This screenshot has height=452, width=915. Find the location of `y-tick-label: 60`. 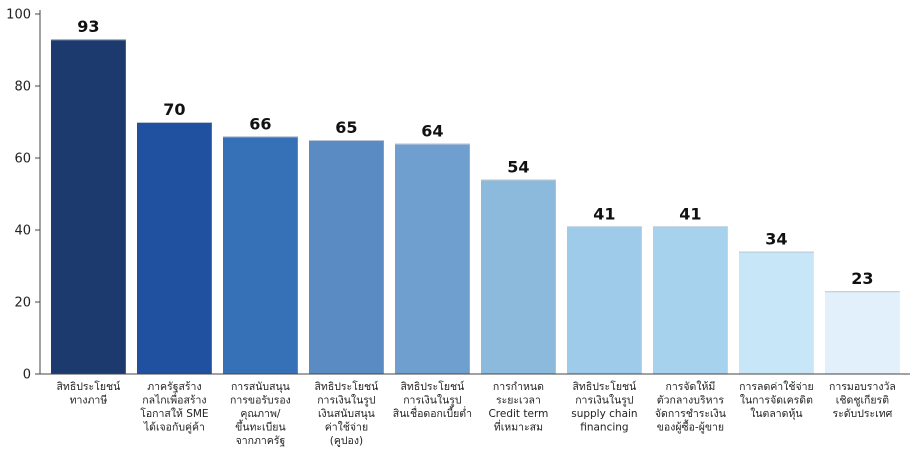

y-tick-label: 60 is located at coordinates (22, 159).